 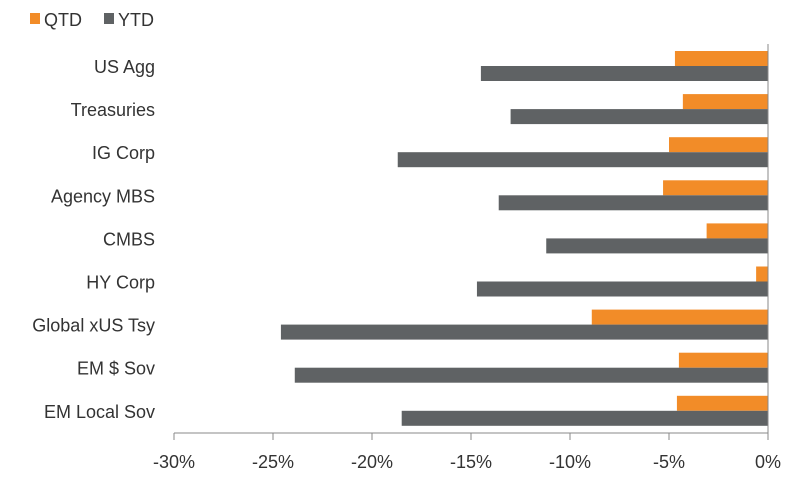 I want to click on bar-qtd-us-agg, so click(x=721, y=58).